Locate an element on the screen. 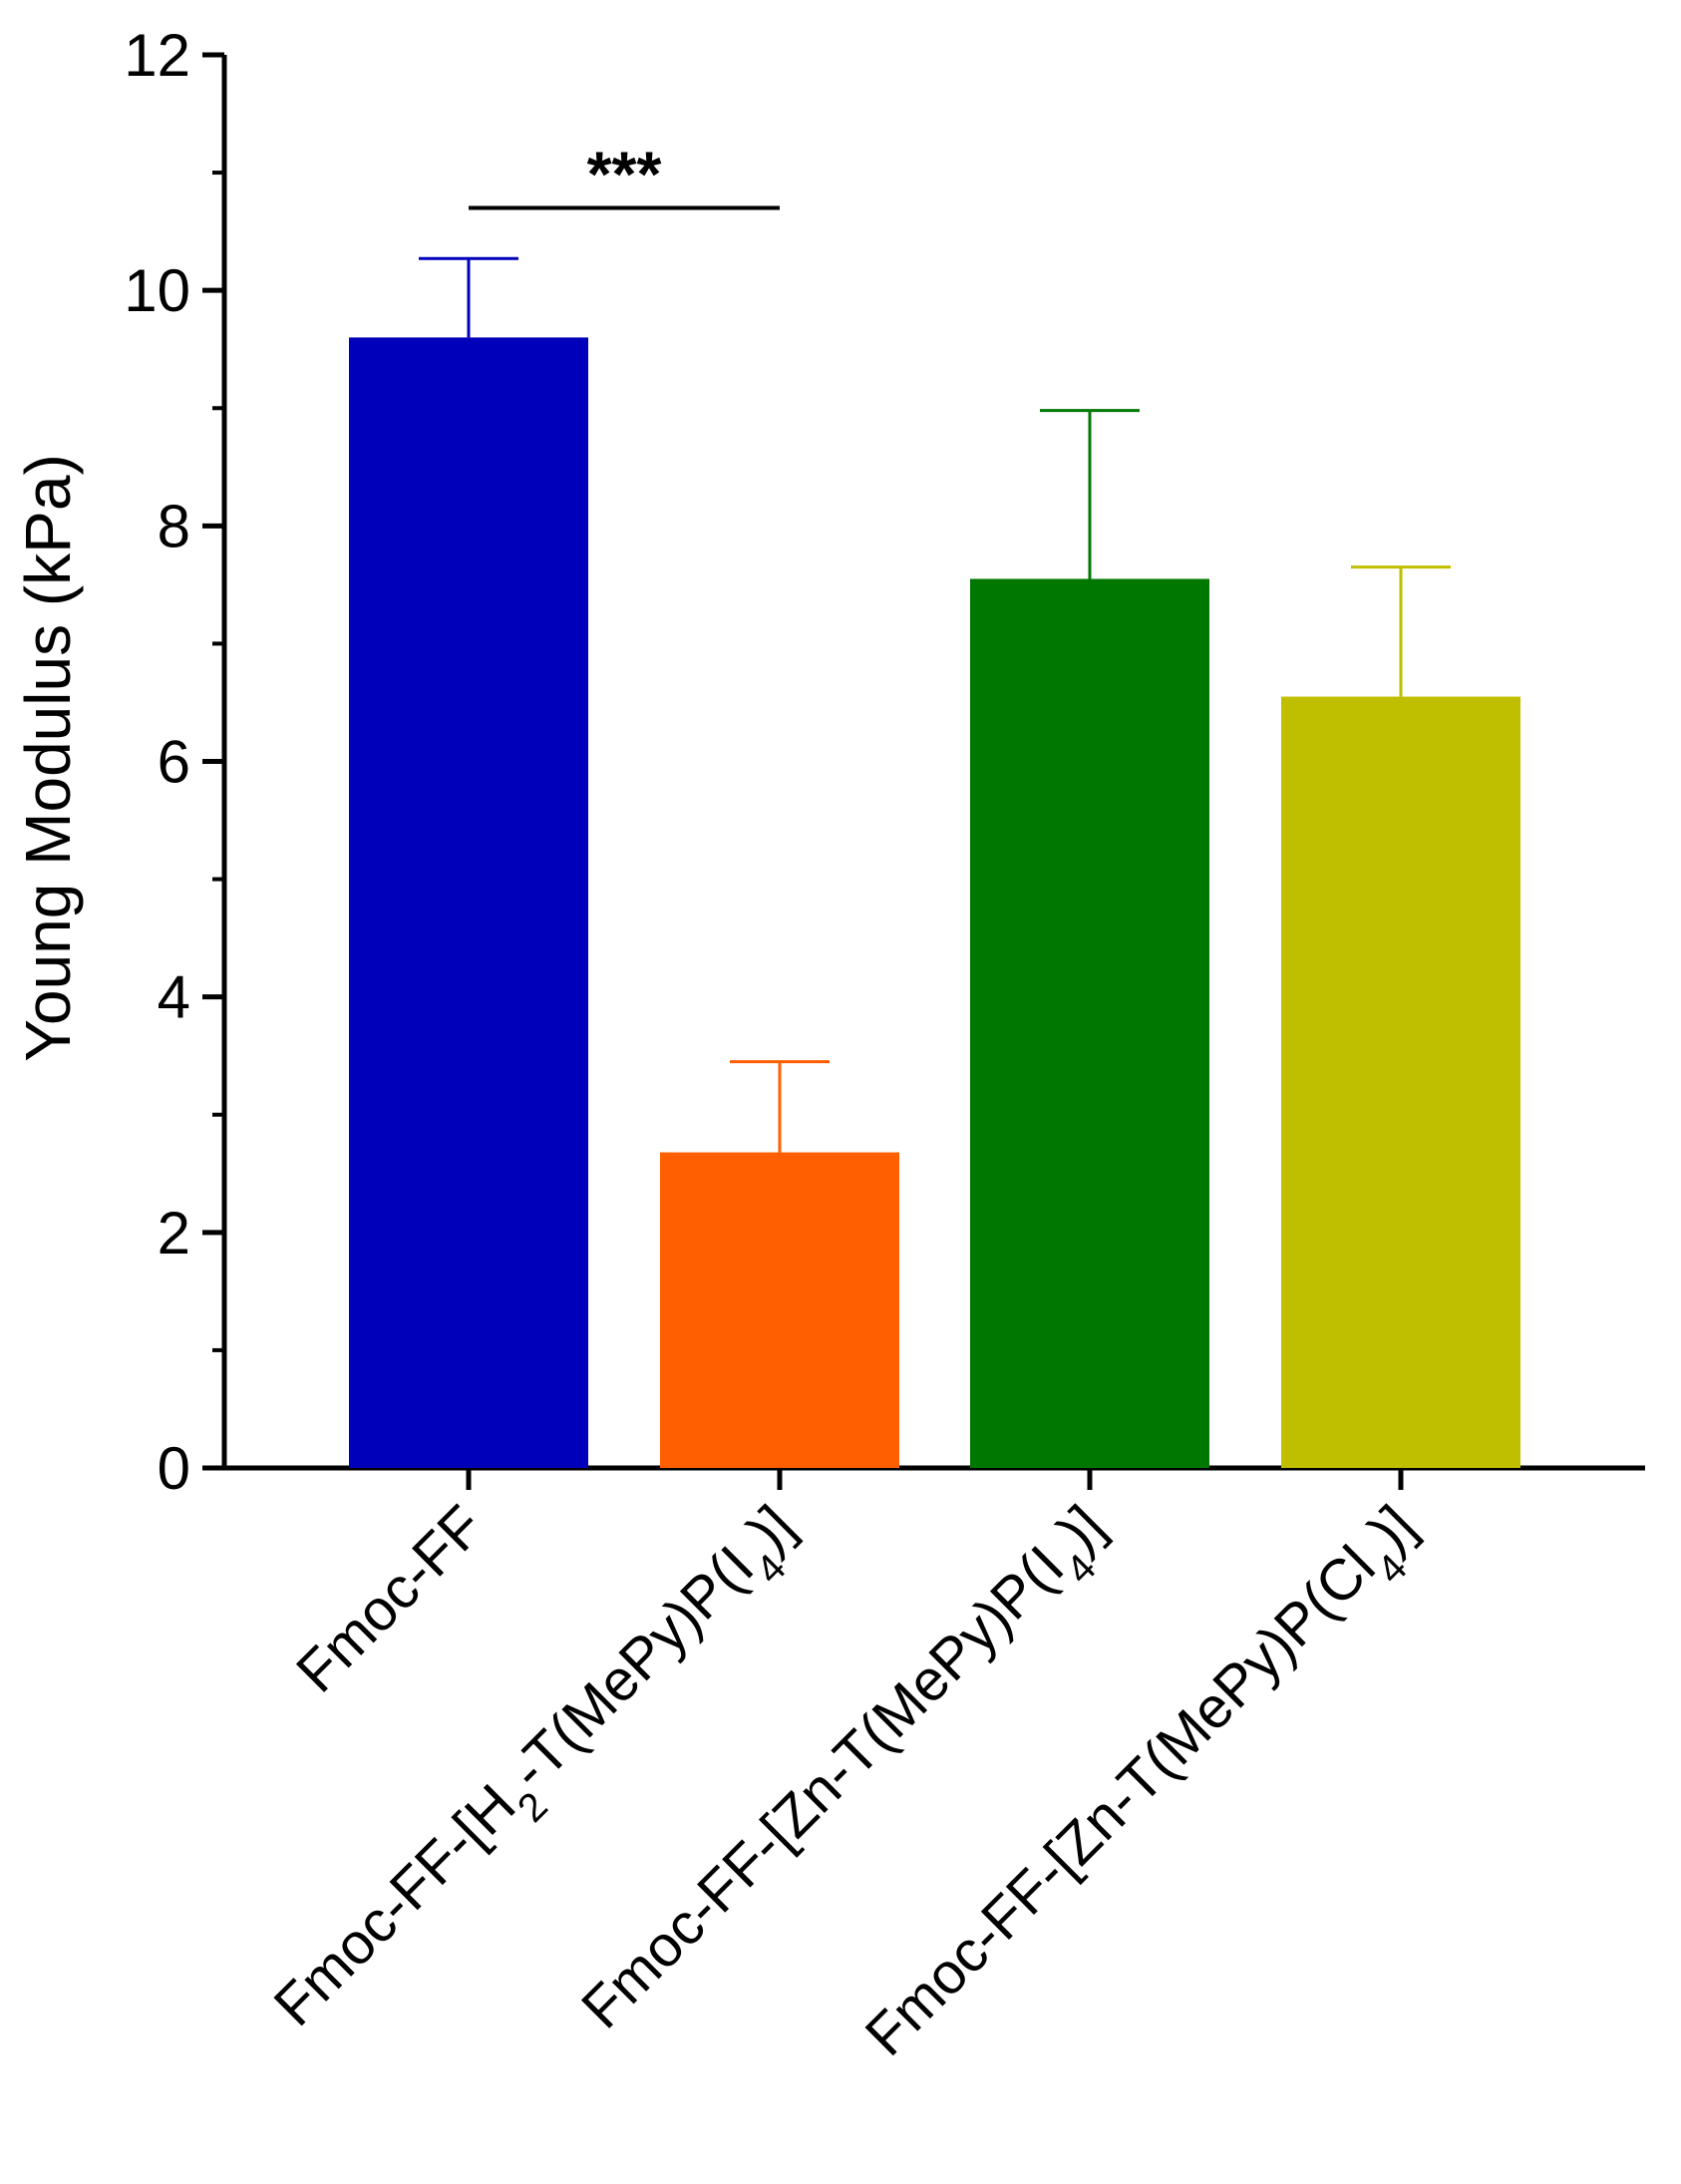 The image size is (1681, 2184). y-tick-label: 2 is located at coordinates (174, 1233).